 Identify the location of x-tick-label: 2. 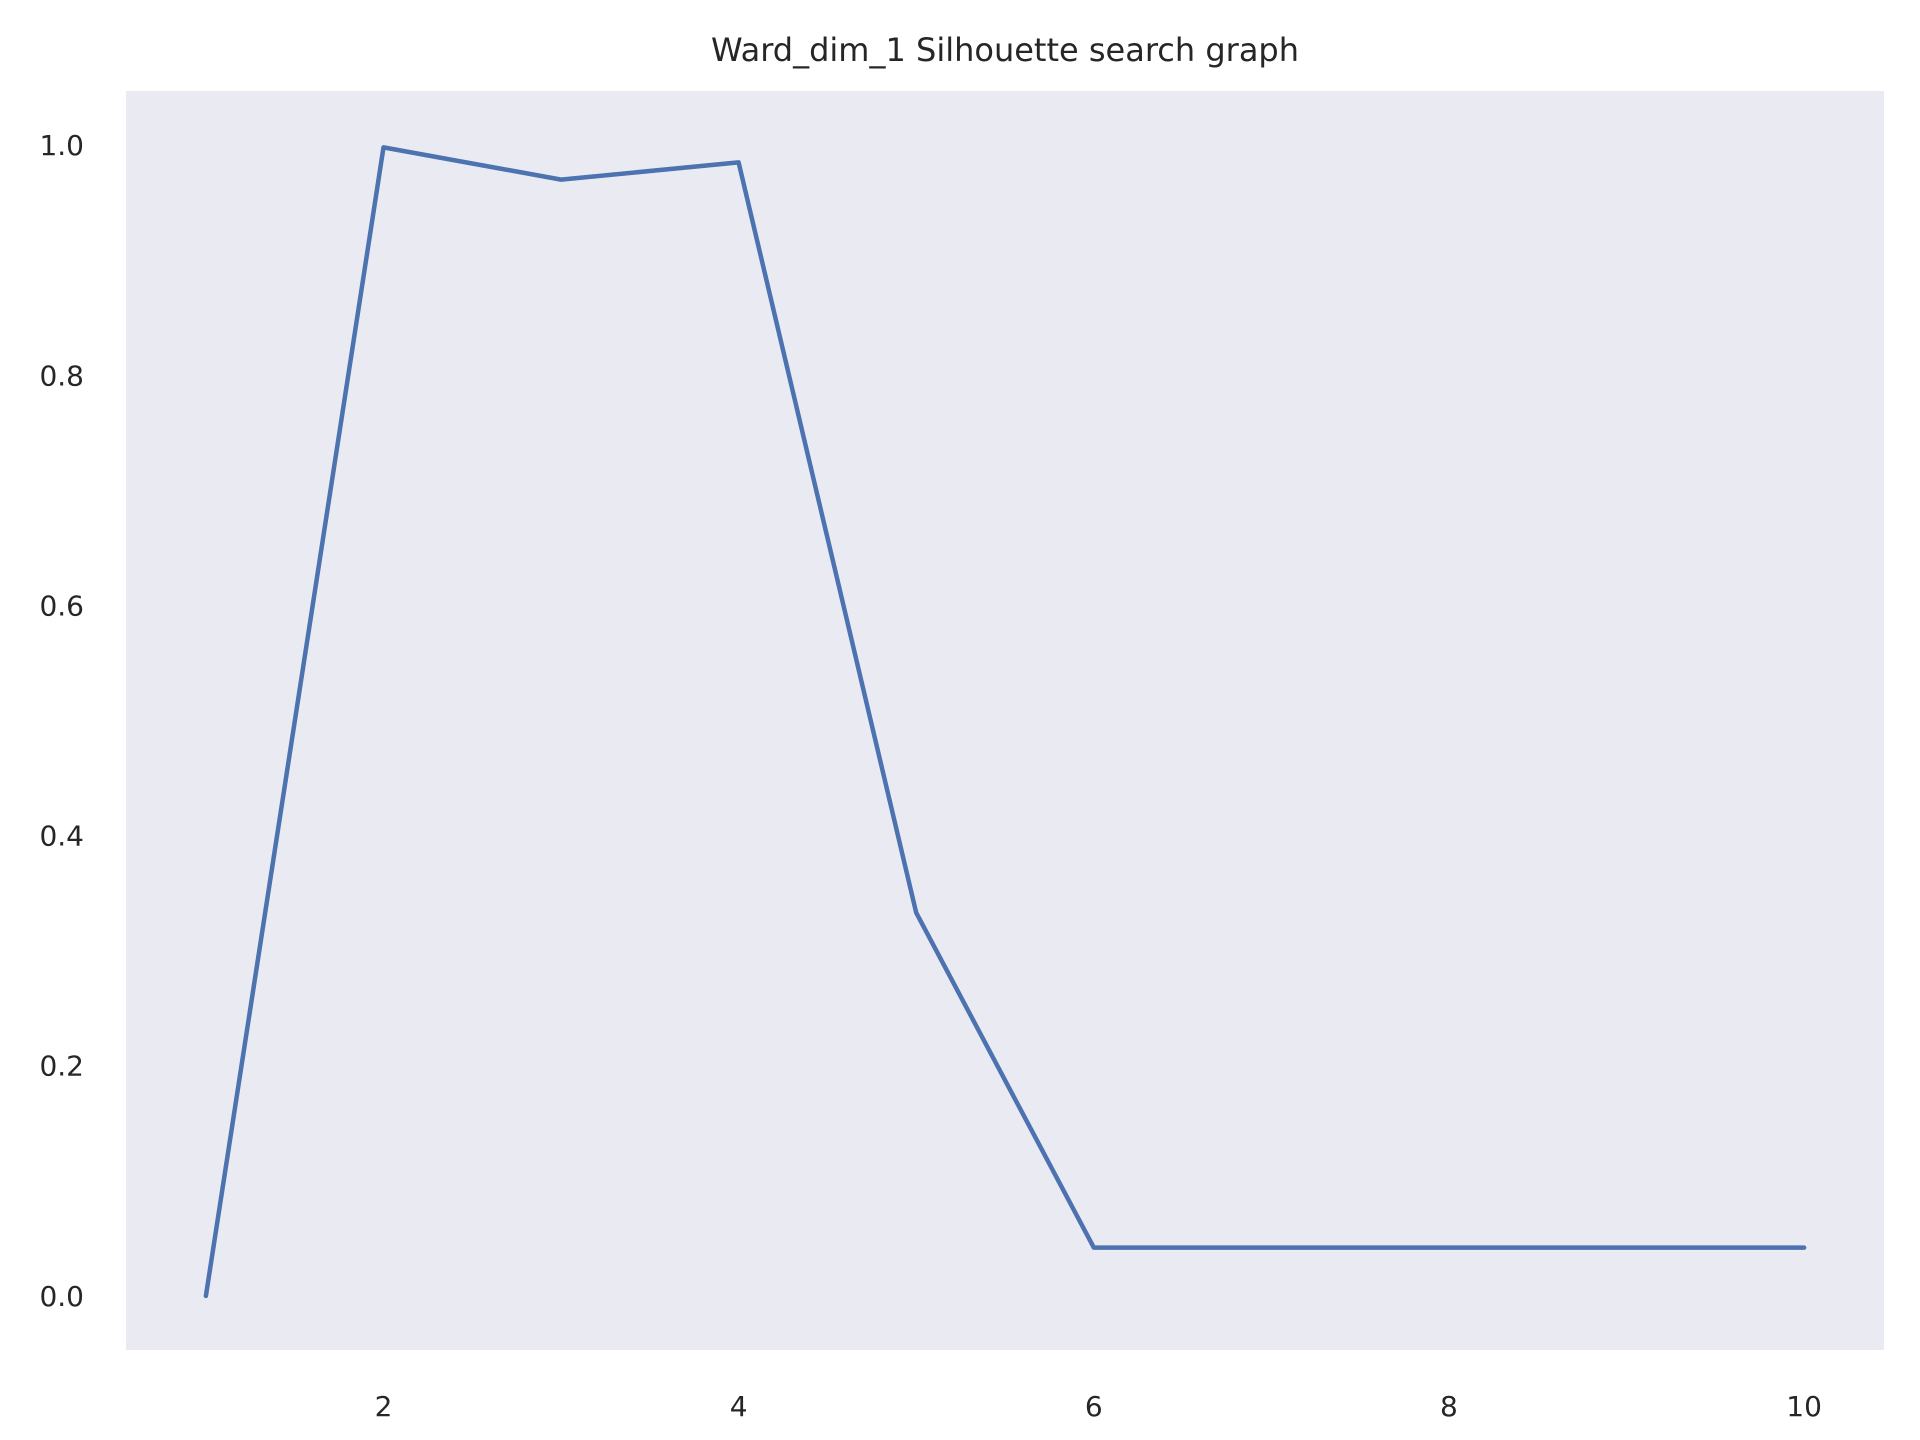
(384, 1406).